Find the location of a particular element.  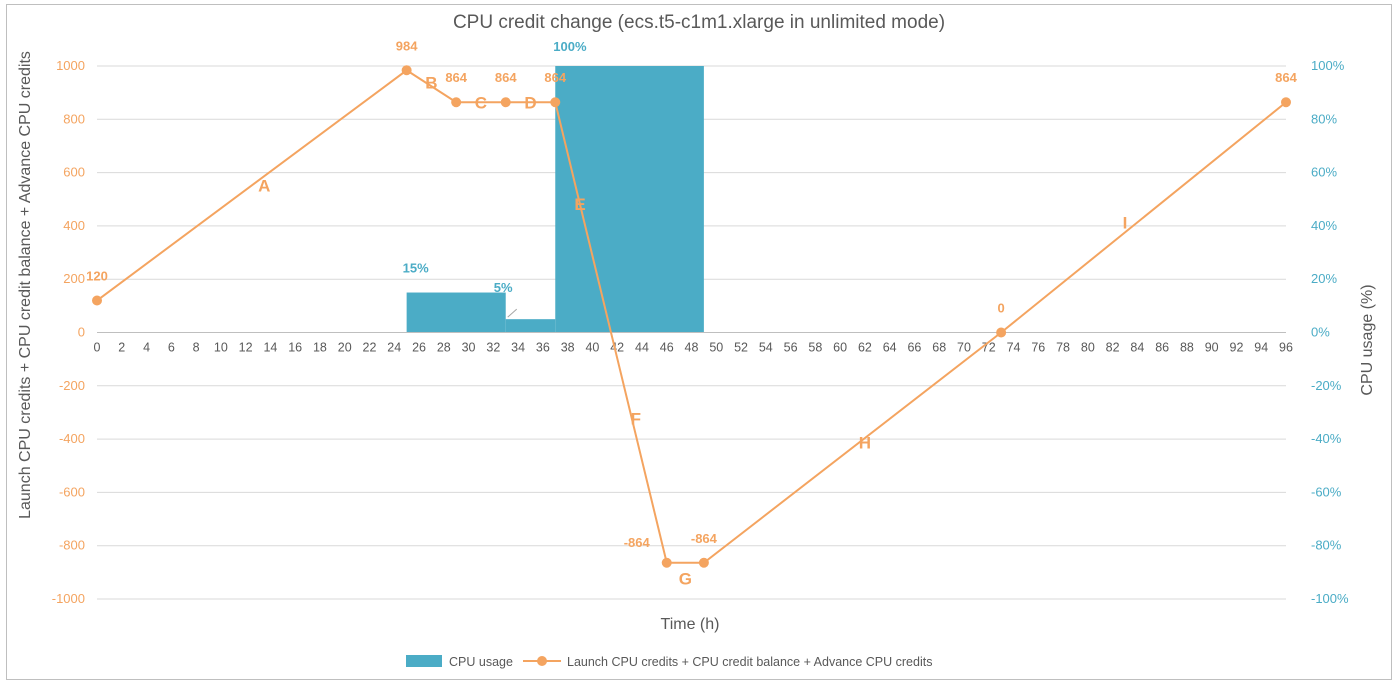

legend-bar-label: CPU usage is located at coordinates (481, 662).